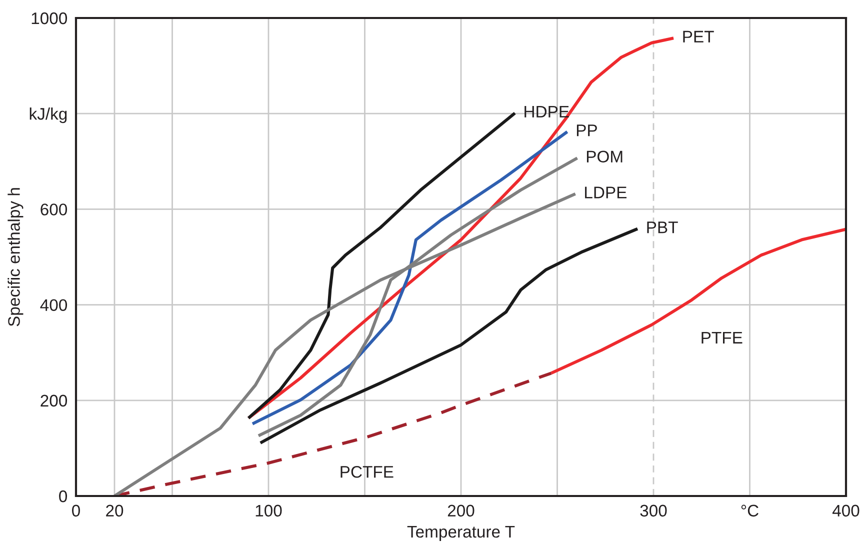  What do you see at coordinates (662, 228) in the screenshot?
I see `series-label: PBT` at bounding box center [662, 228].